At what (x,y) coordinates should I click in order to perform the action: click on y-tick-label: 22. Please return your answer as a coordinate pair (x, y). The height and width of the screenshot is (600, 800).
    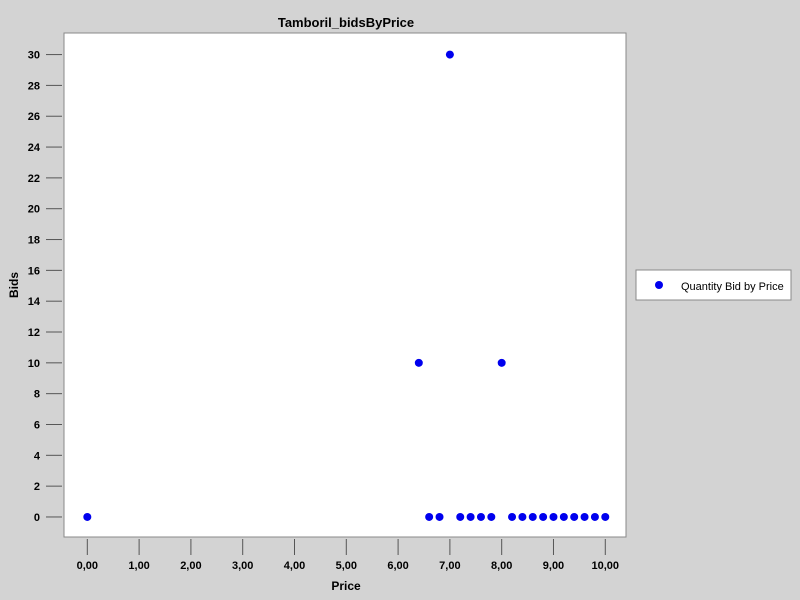
    Looking at the image, I should click on (34, 179).